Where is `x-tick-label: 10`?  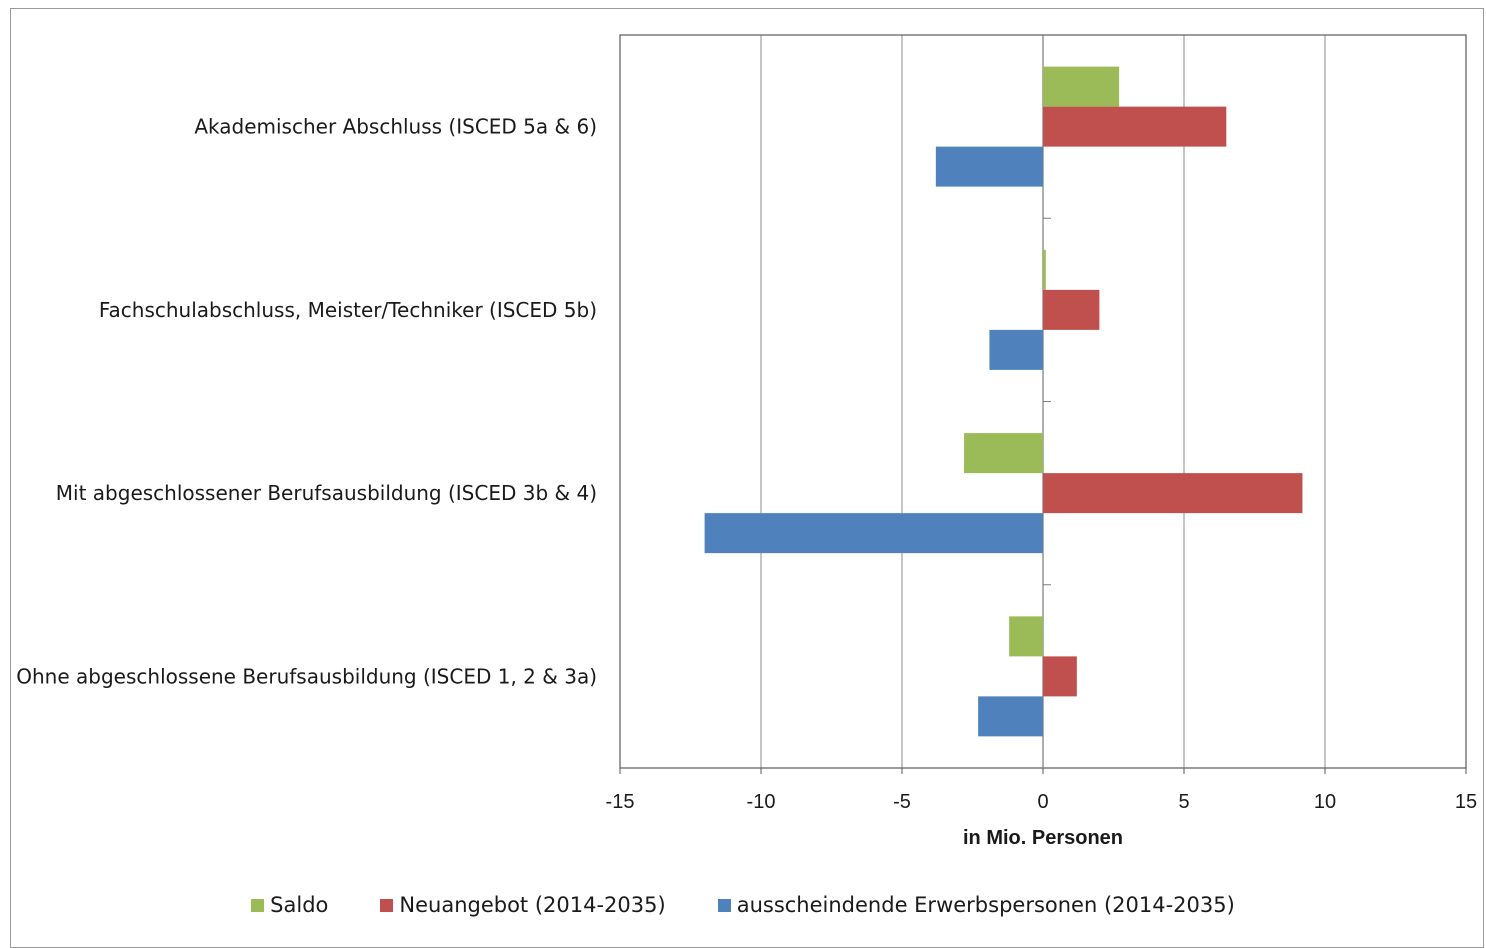
x-tick-label: 10 is located at coordinates (1325, 802).